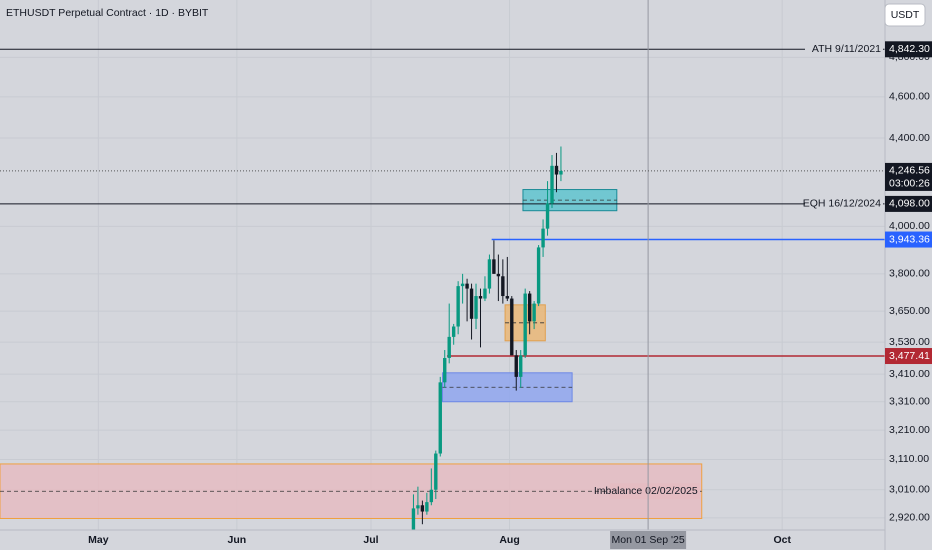 This screenshot has height=550, width=932. What do you see at coordinates (909, 274) in the screenshot?
I see `y-tick-label: 3,800.00` at bounding box center [909, 274].